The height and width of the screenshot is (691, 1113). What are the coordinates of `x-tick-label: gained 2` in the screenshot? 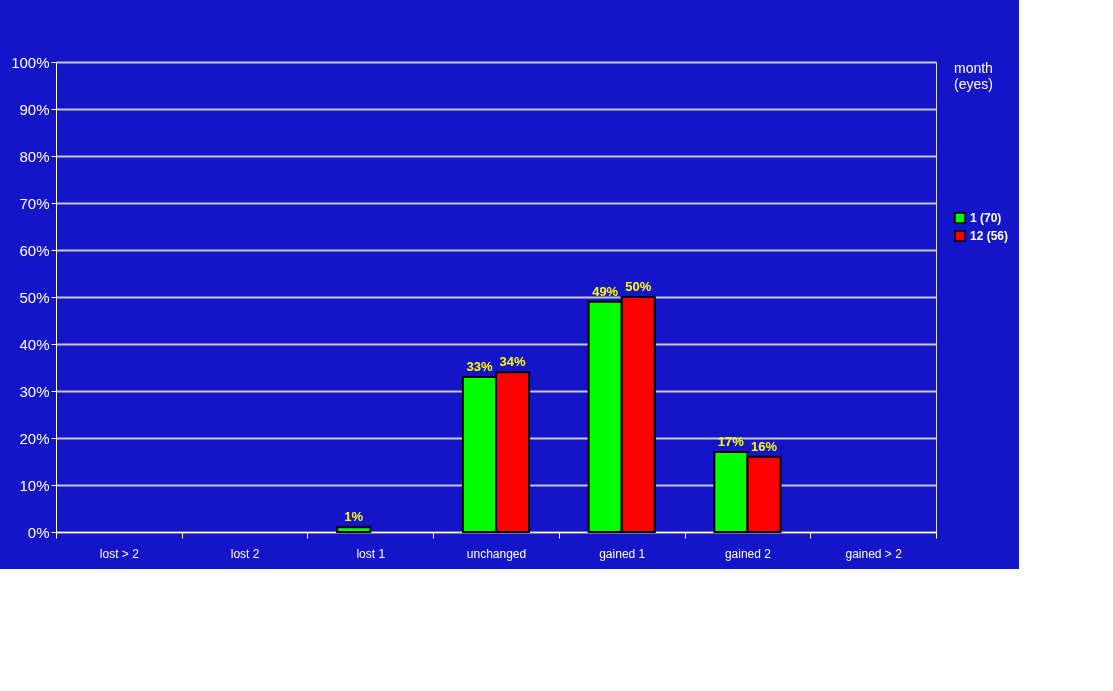 It's located at (748, 553).